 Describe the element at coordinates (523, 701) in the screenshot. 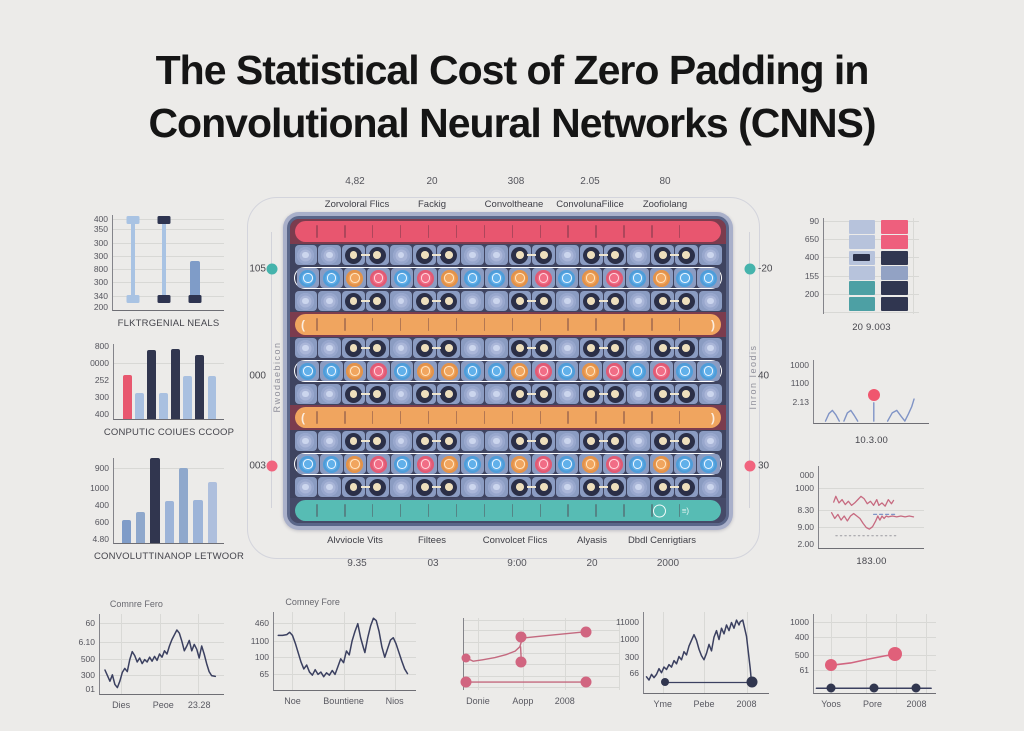

I see `x-tick-label: Aopp` at that location.